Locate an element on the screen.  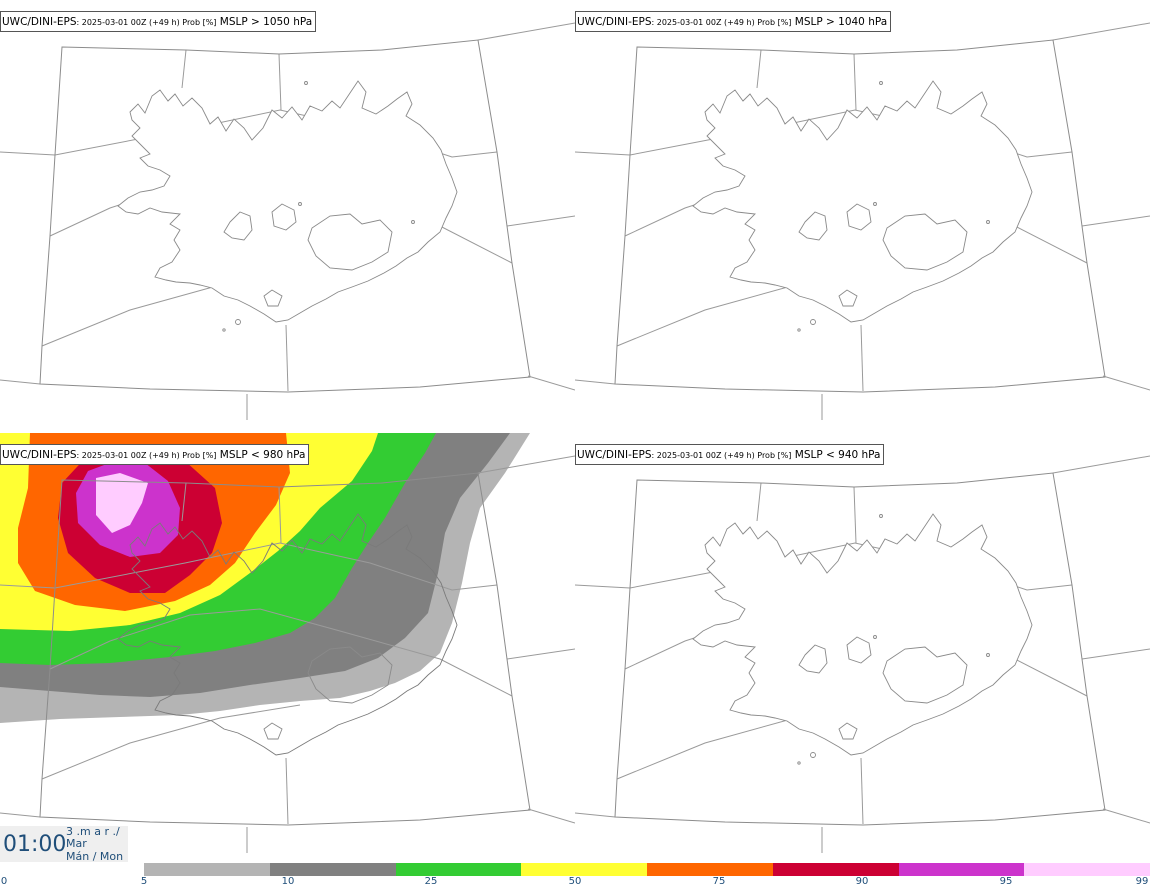
probability-colorbar is located at coordinates (647, 869).